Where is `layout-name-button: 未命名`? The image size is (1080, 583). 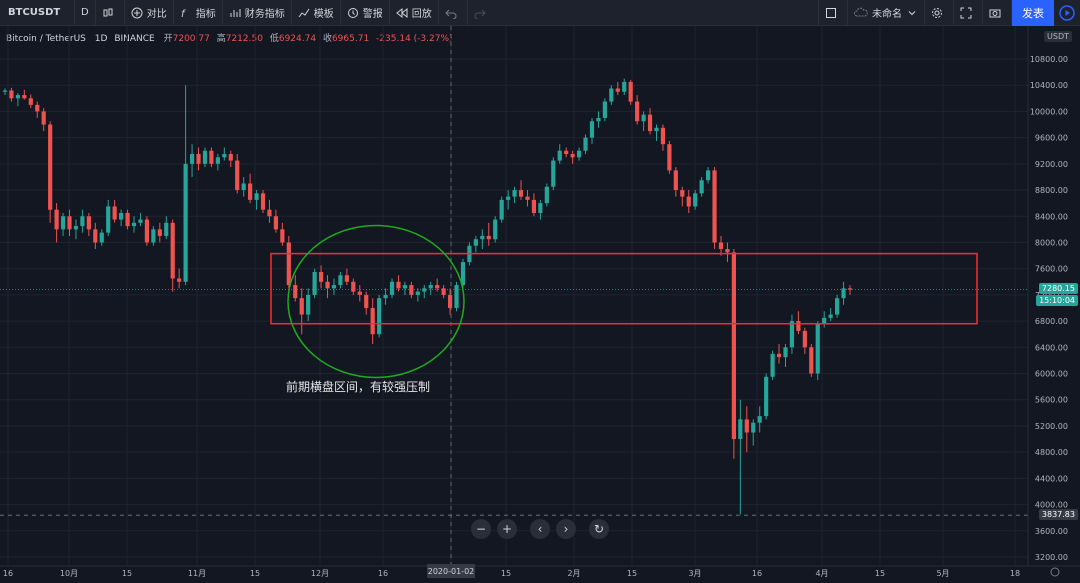 layout-name-button: 未命名 is located at coordinates (886, 13).